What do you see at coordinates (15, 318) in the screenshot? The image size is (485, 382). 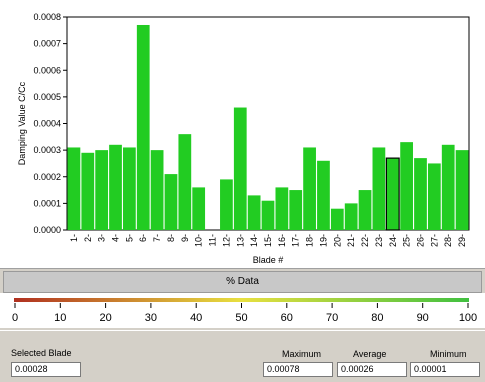 I see `percent-tick-label: 0` at bounding box center [15, 318].